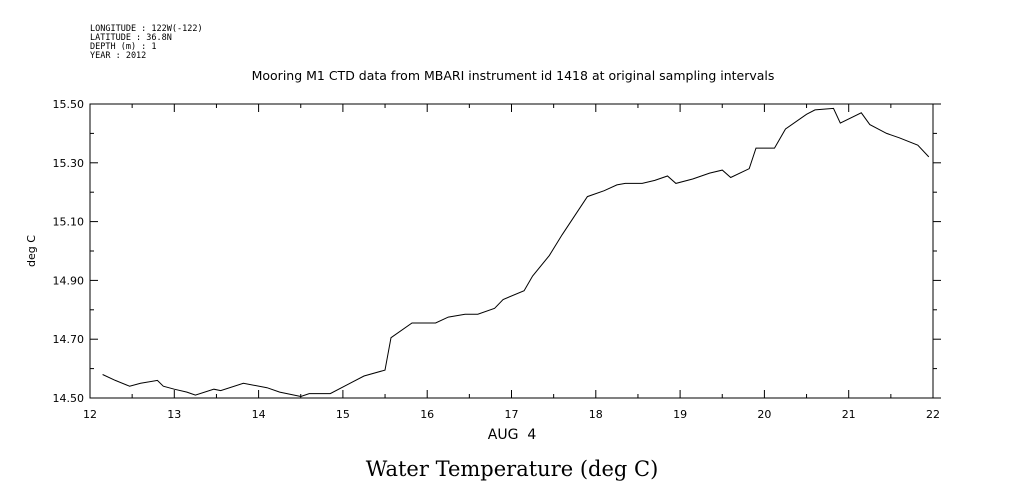  What do you see at coordinates (680, 414) in the screenshot?
I see `x-tick-label: 19` at bounding box center [680, 414].